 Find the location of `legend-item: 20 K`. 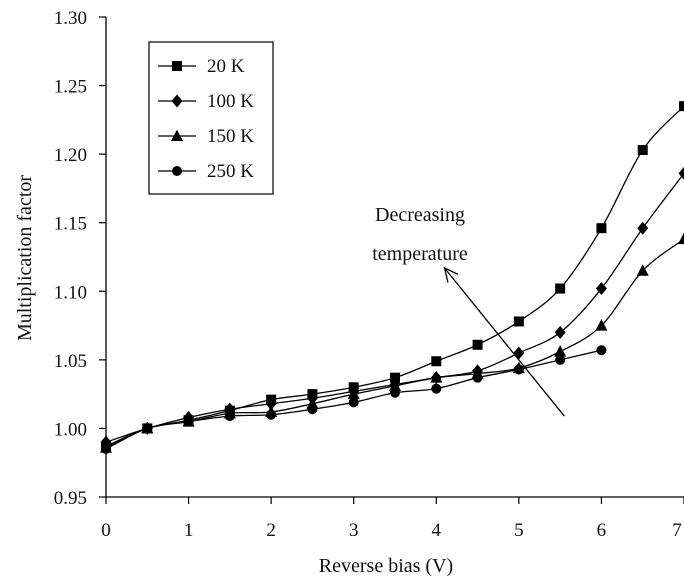

legend-item: 20 K is located at coordinates (201, 66).